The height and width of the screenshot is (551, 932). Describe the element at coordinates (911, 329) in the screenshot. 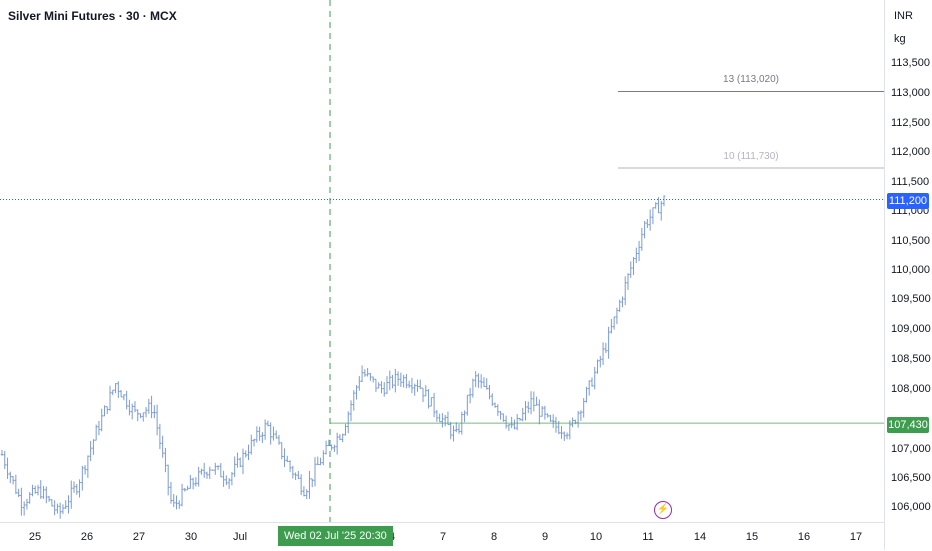

I see `price-tick-label: 109,000` at that location.